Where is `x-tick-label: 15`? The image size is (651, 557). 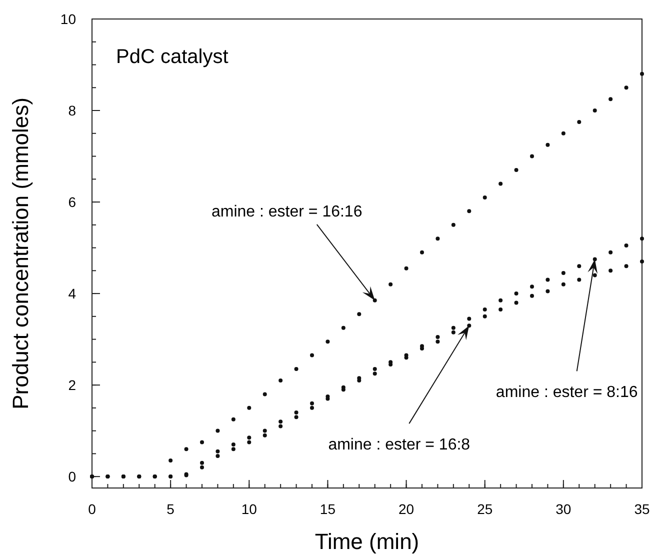
x-tick-label: 15 is located at coordinates (328, 509).